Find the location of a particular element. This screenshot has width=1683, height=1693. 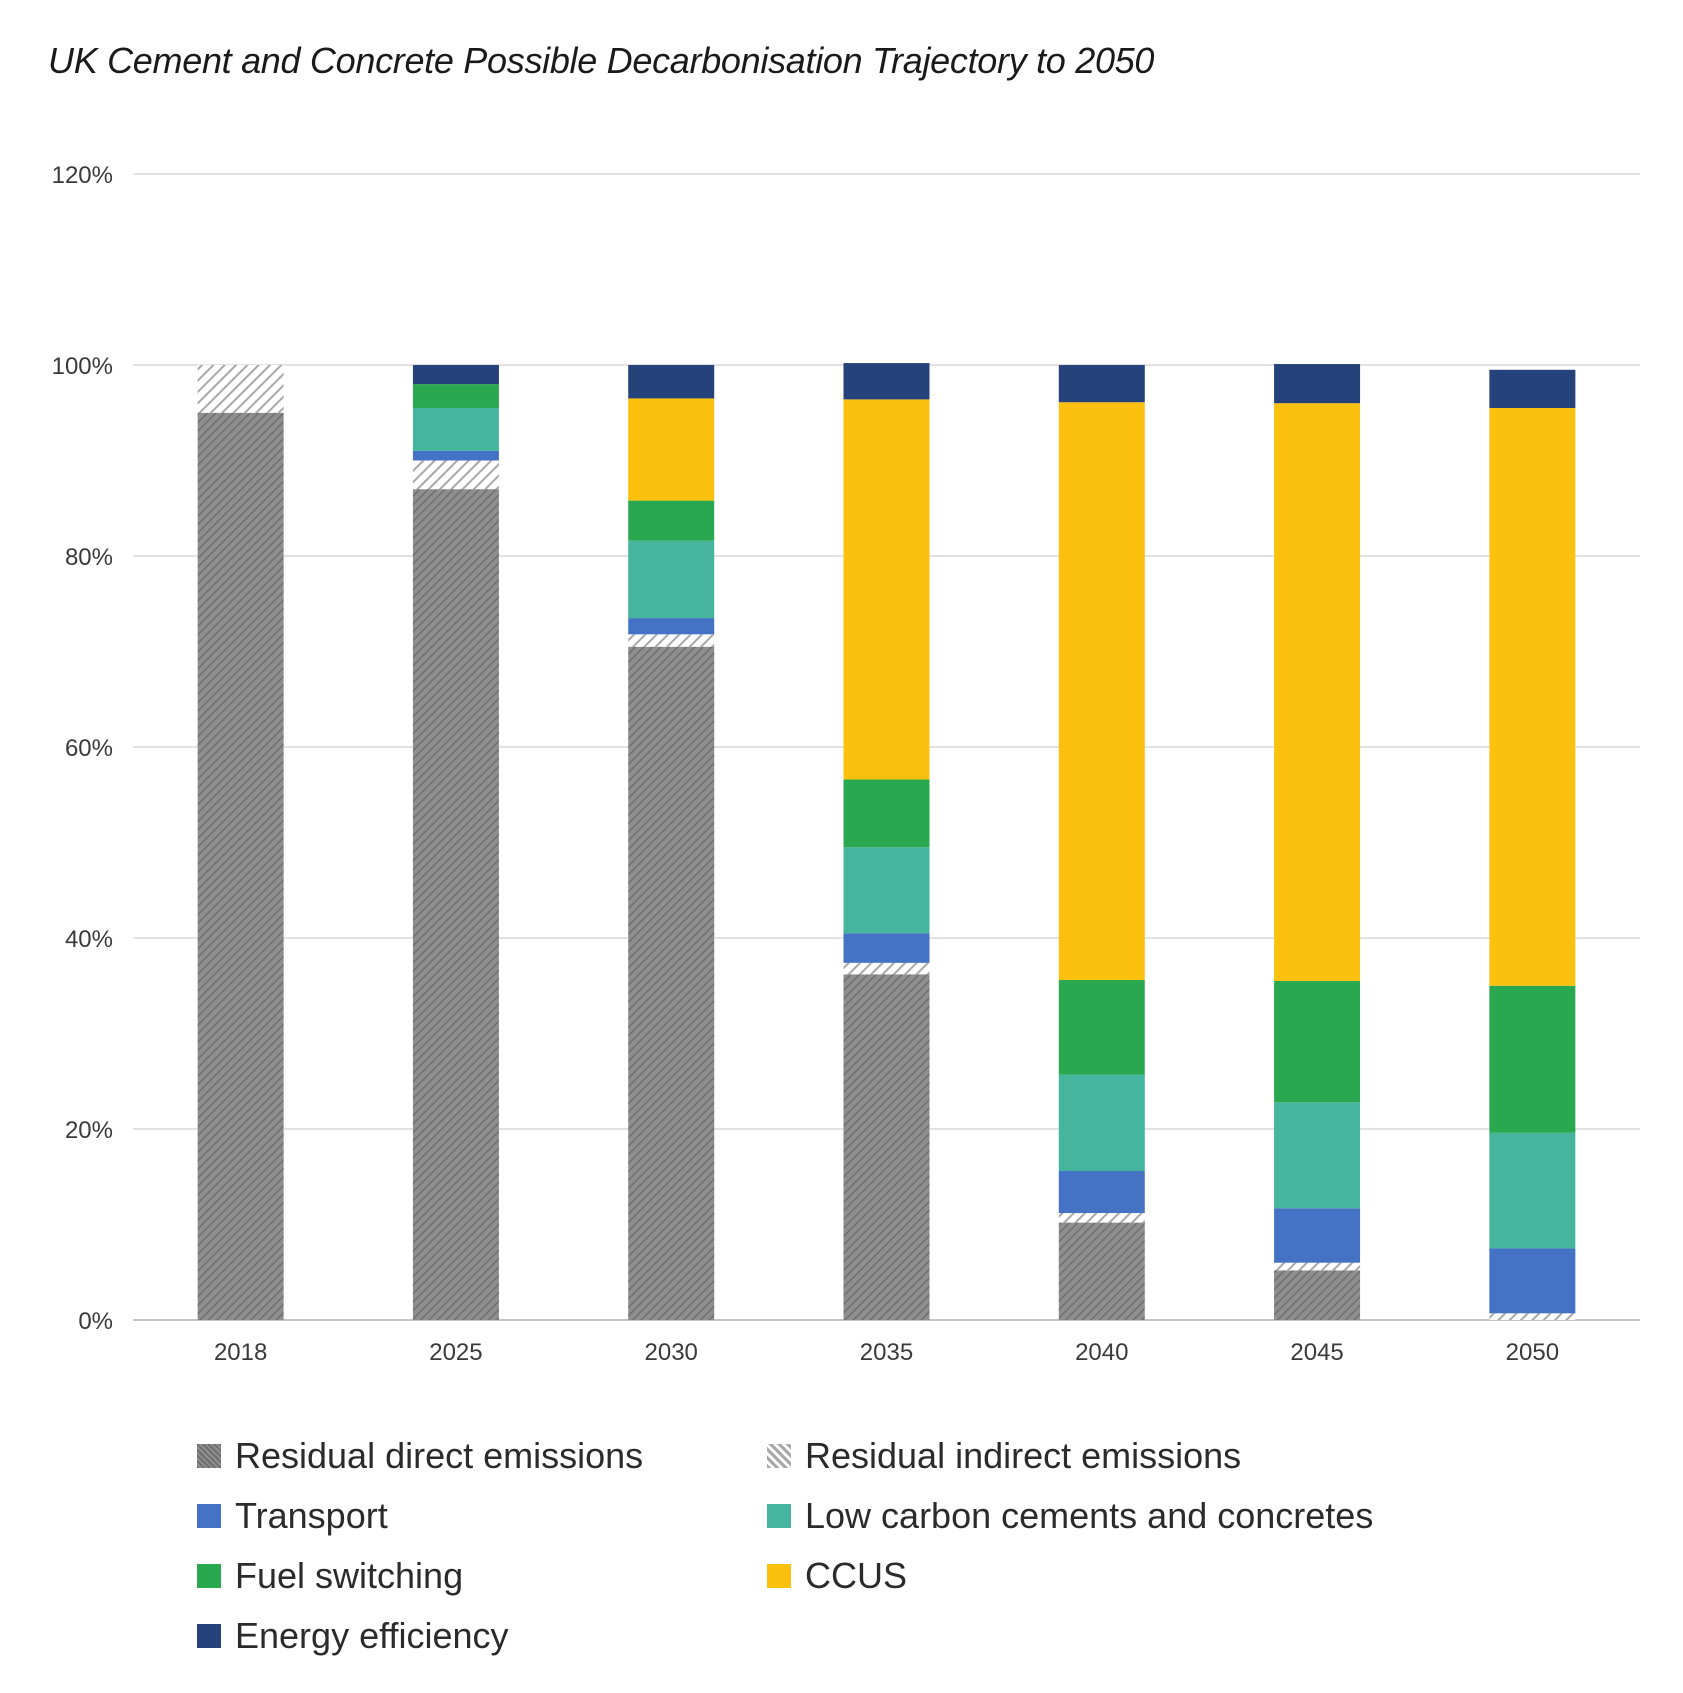

legend-label: Residual indirect emissions is located at coordinates (1023, 1455).